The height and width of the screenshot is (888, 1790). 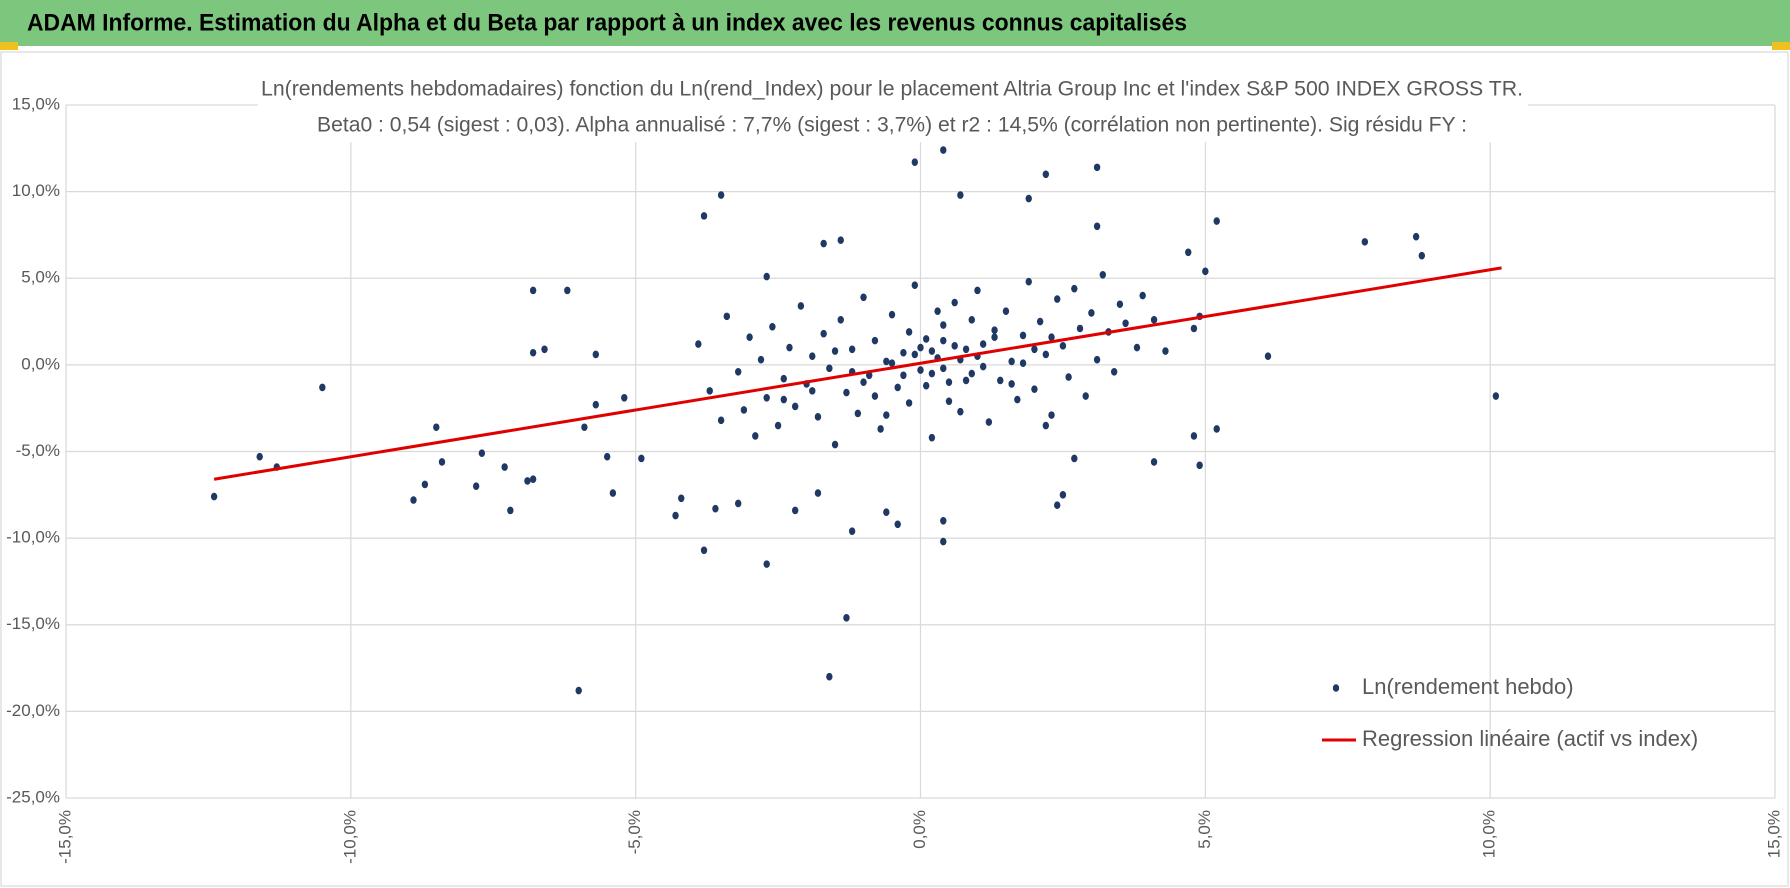 I want to click on header-bar, so click(x=895, y=23).